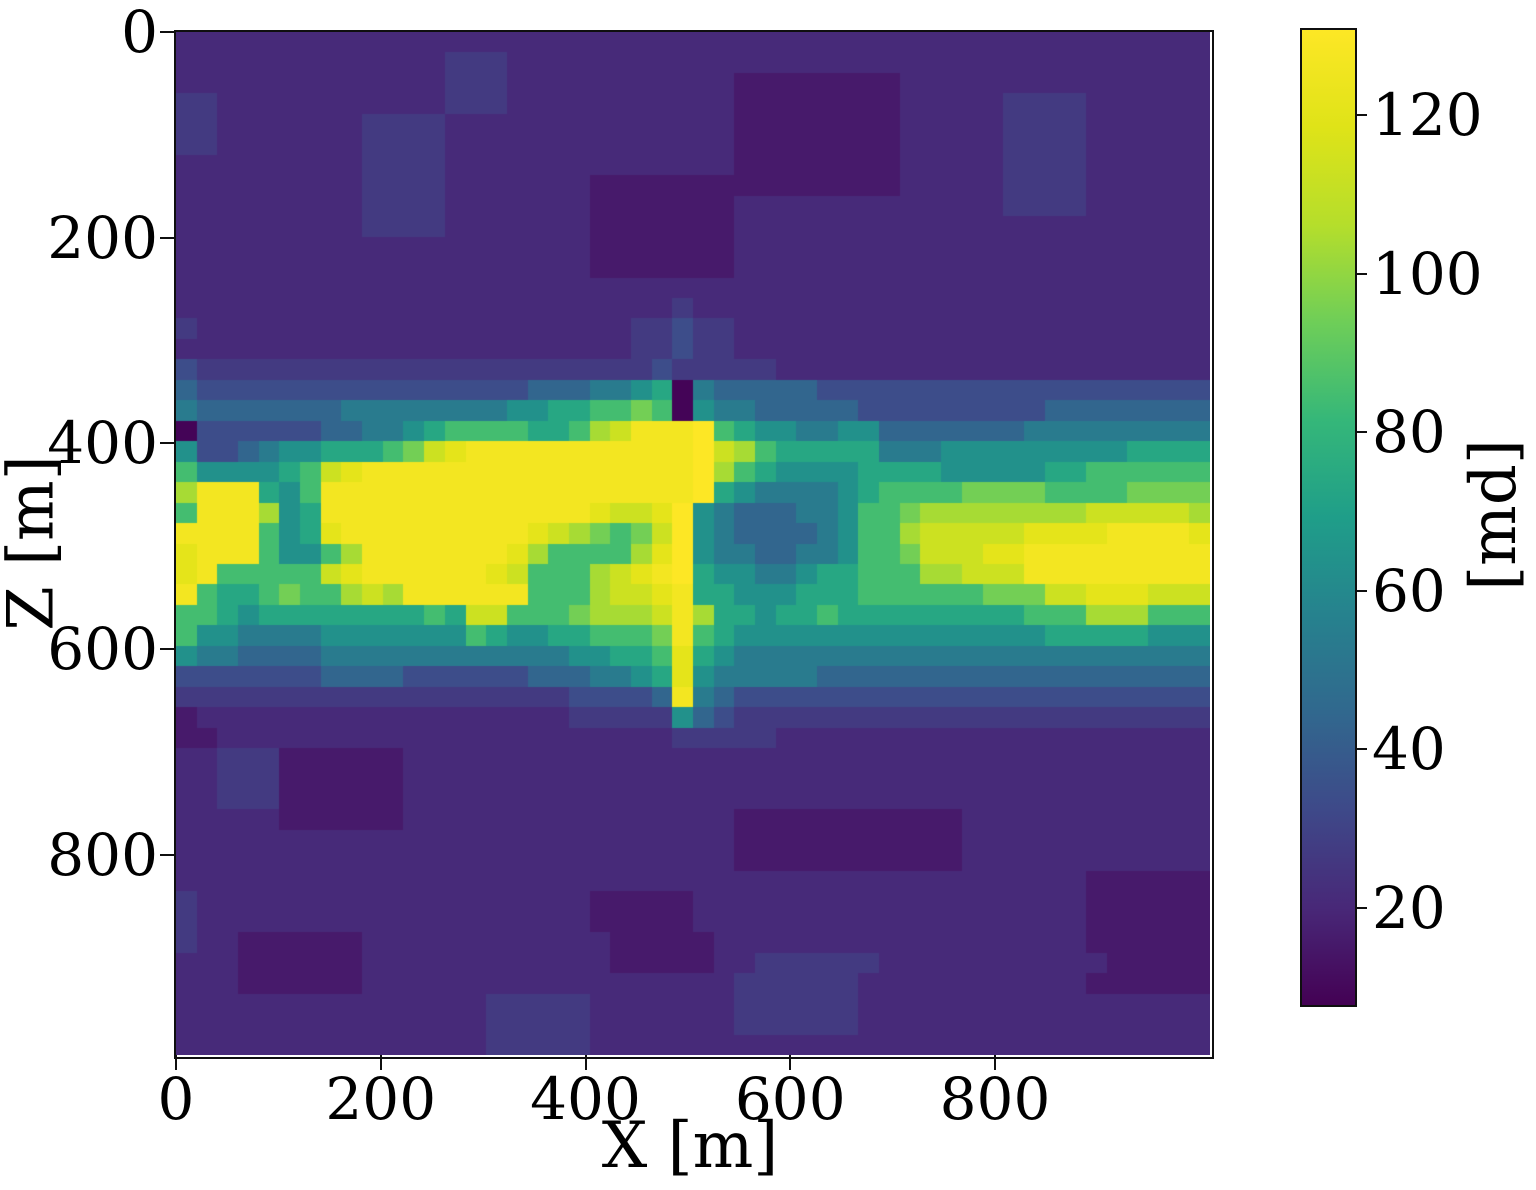 This screenshot has height=1190, width=1536. I want to click on x-axis-label: X [m], so click(690, 1146).